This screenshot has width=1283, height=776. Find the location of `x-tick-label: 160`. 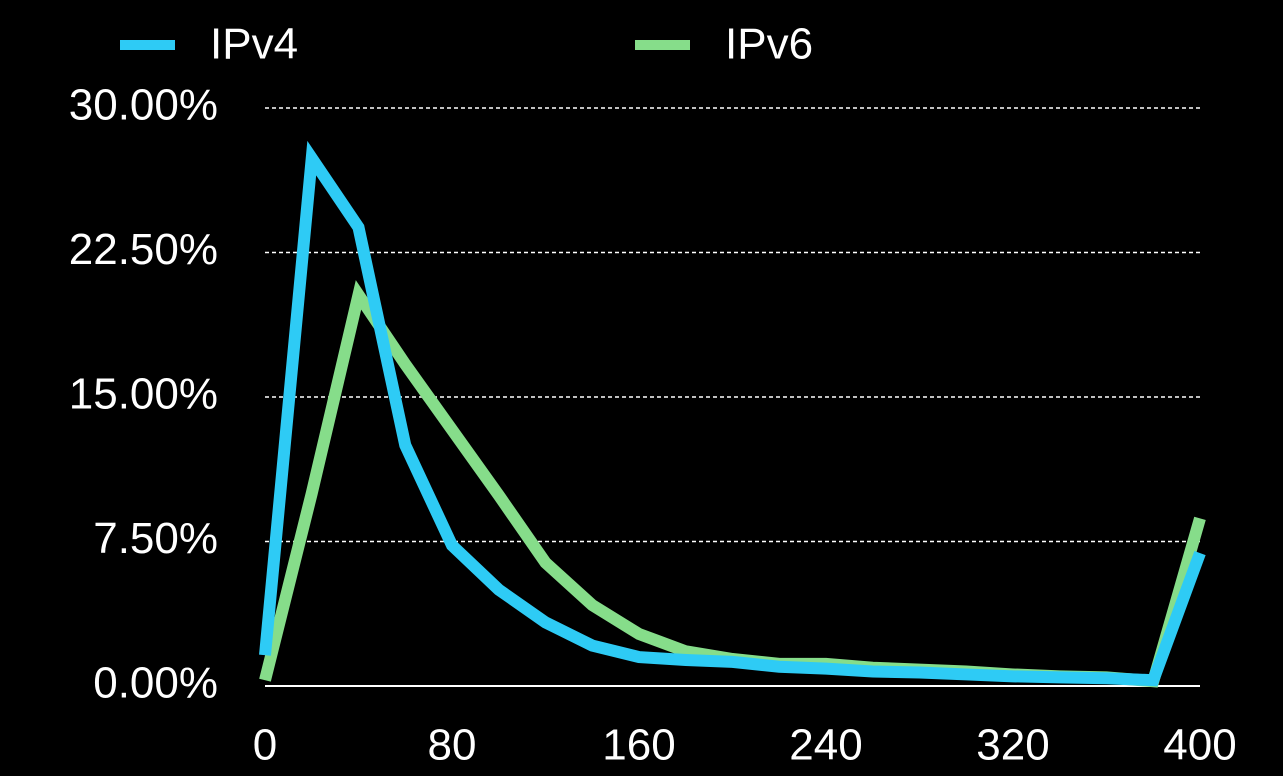

x-tick-label: 160 is located at coordinates (638, 745).